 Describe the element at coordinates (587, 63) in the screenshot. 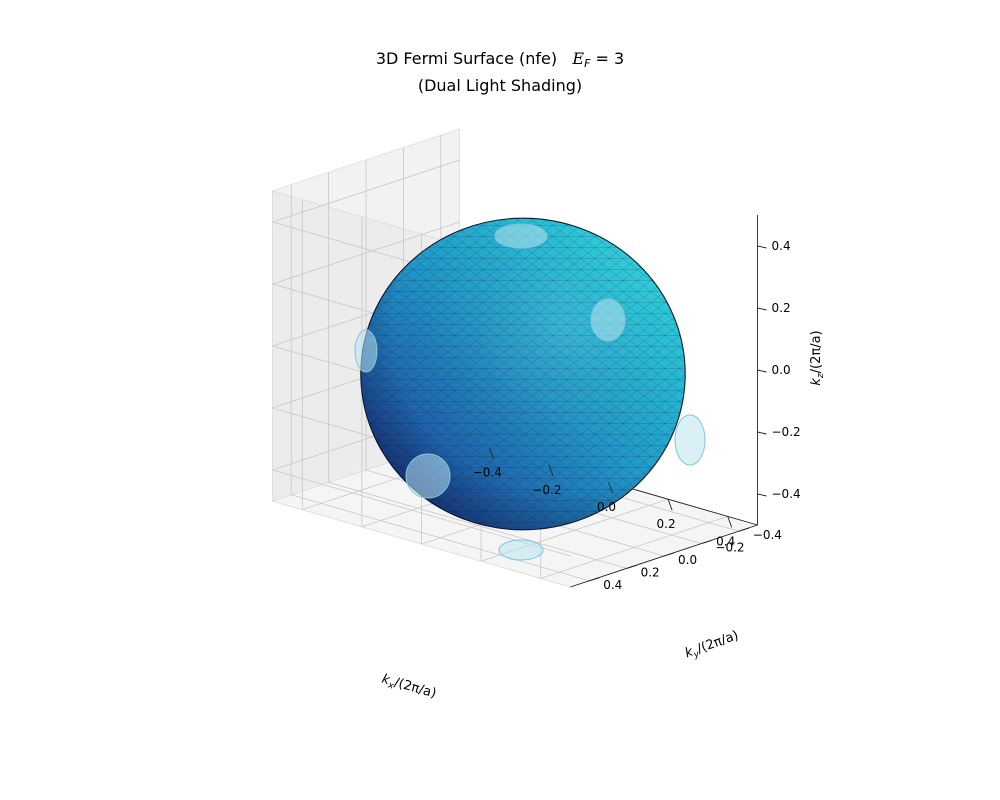

I see `title-math-sub: F` at that location.